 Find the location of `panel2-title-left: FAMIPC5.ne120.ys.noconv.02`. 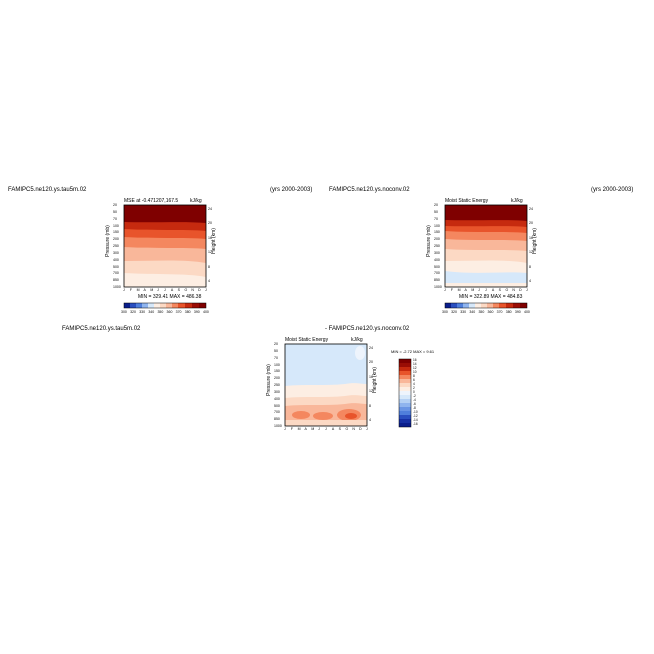

panel2-title-left: FAMIPC5.ne120.ys.noconv.02 is located at coordinates (369, 190).